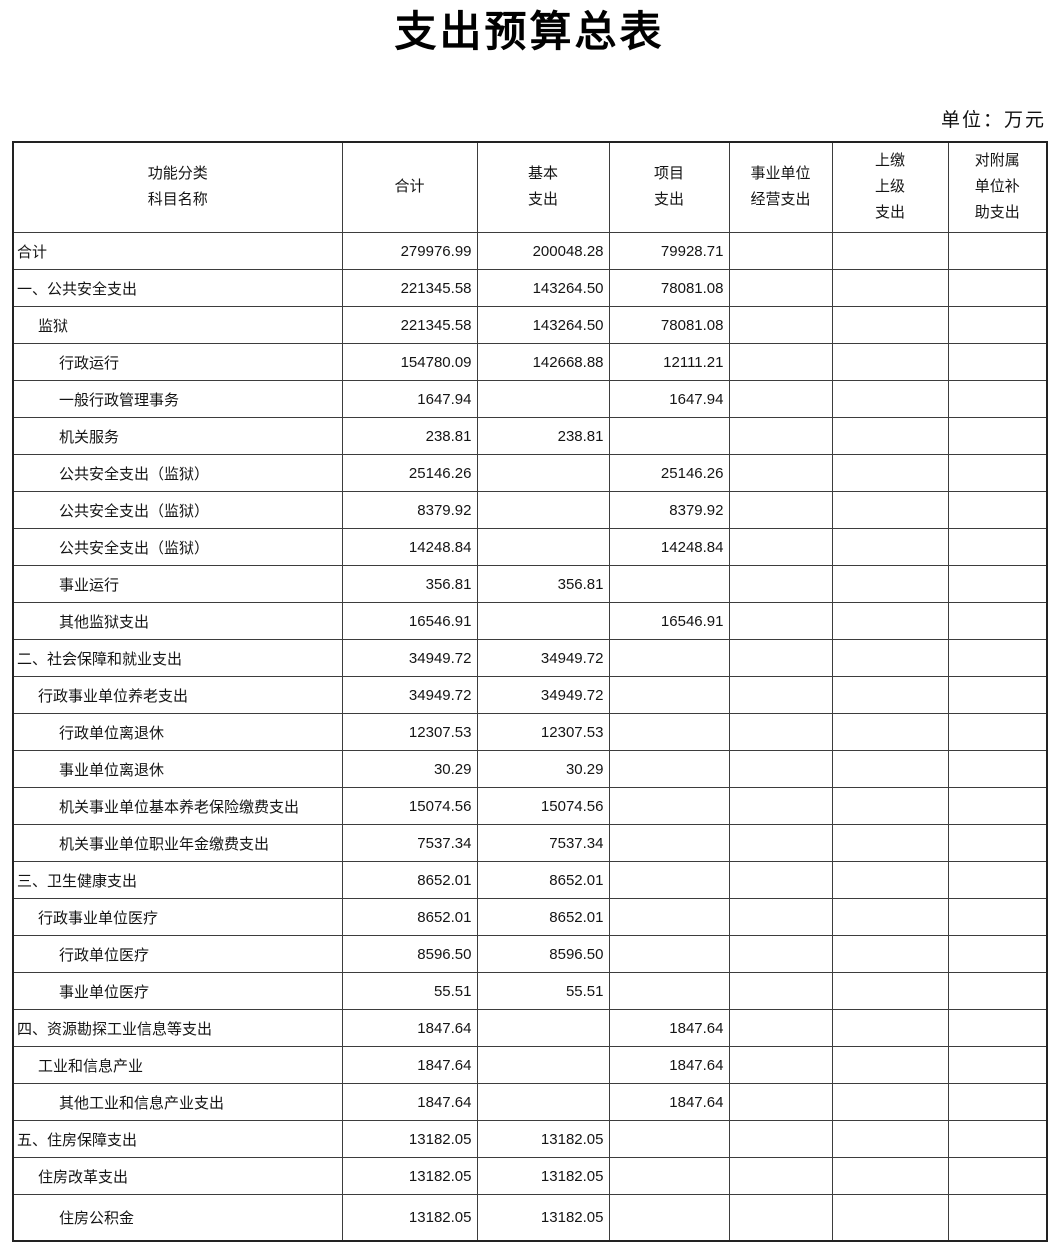  I want to click on basic-expenditure-cell: 8652.01, so click(543, 880).